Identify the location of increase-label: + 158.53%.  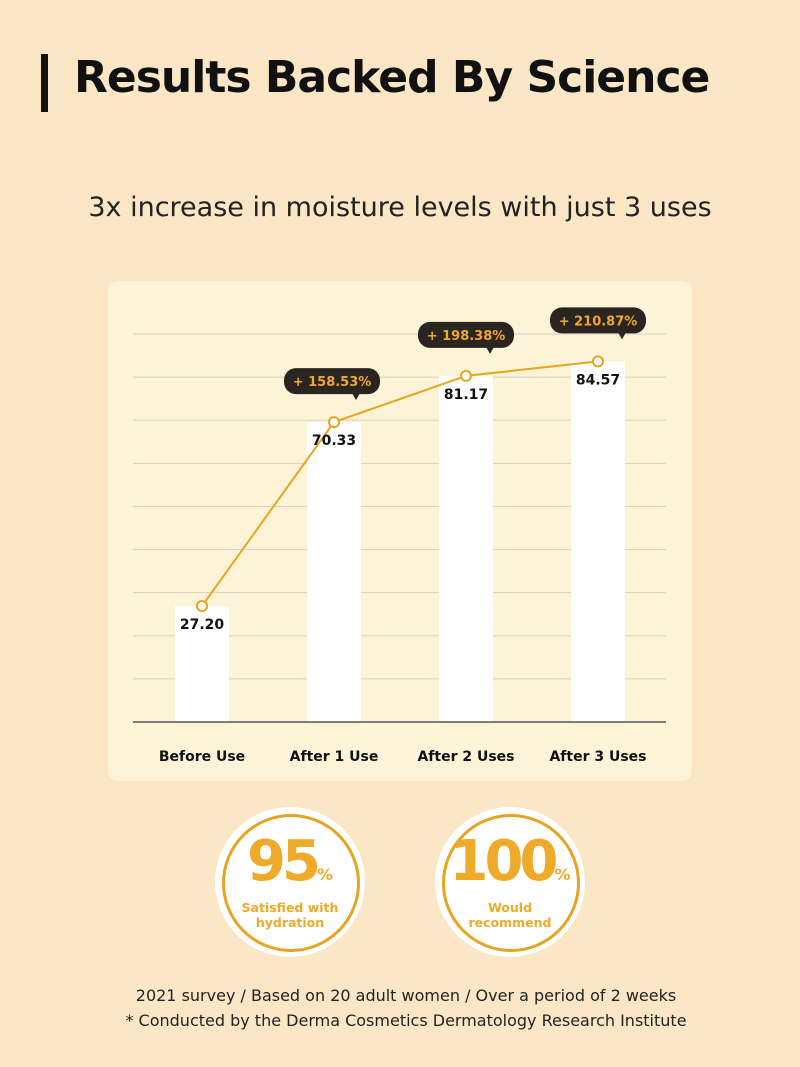
(332, 382).